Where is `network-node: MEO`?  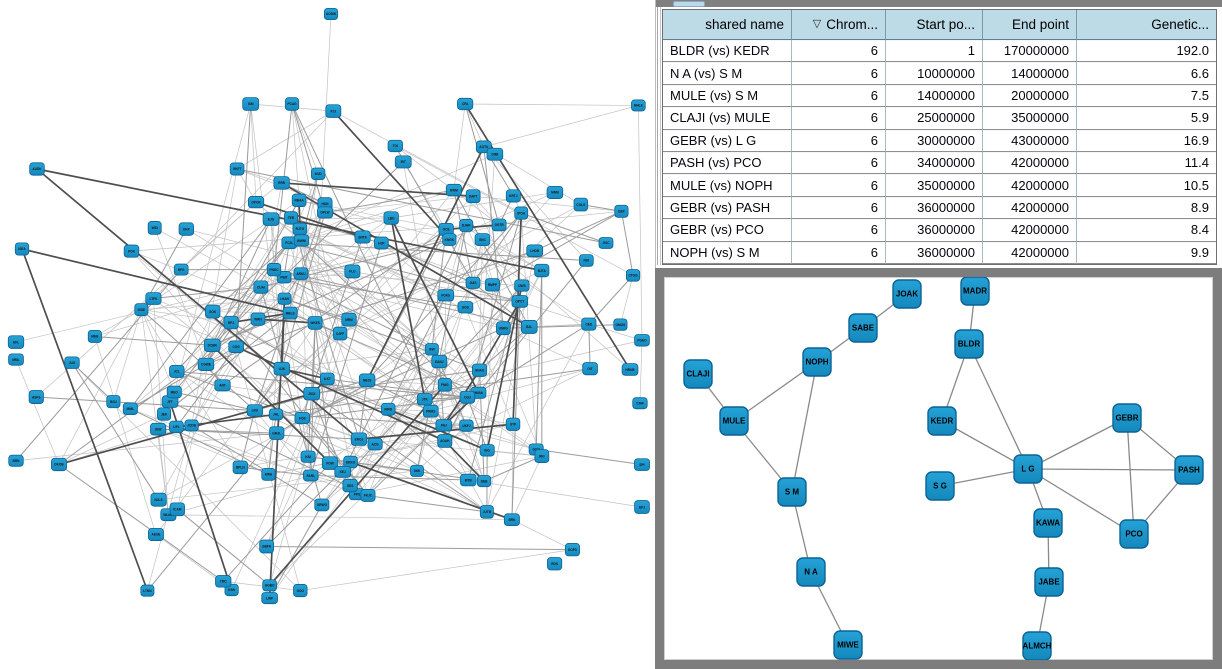
network-node: MEO is located at coordinates (174, 392).